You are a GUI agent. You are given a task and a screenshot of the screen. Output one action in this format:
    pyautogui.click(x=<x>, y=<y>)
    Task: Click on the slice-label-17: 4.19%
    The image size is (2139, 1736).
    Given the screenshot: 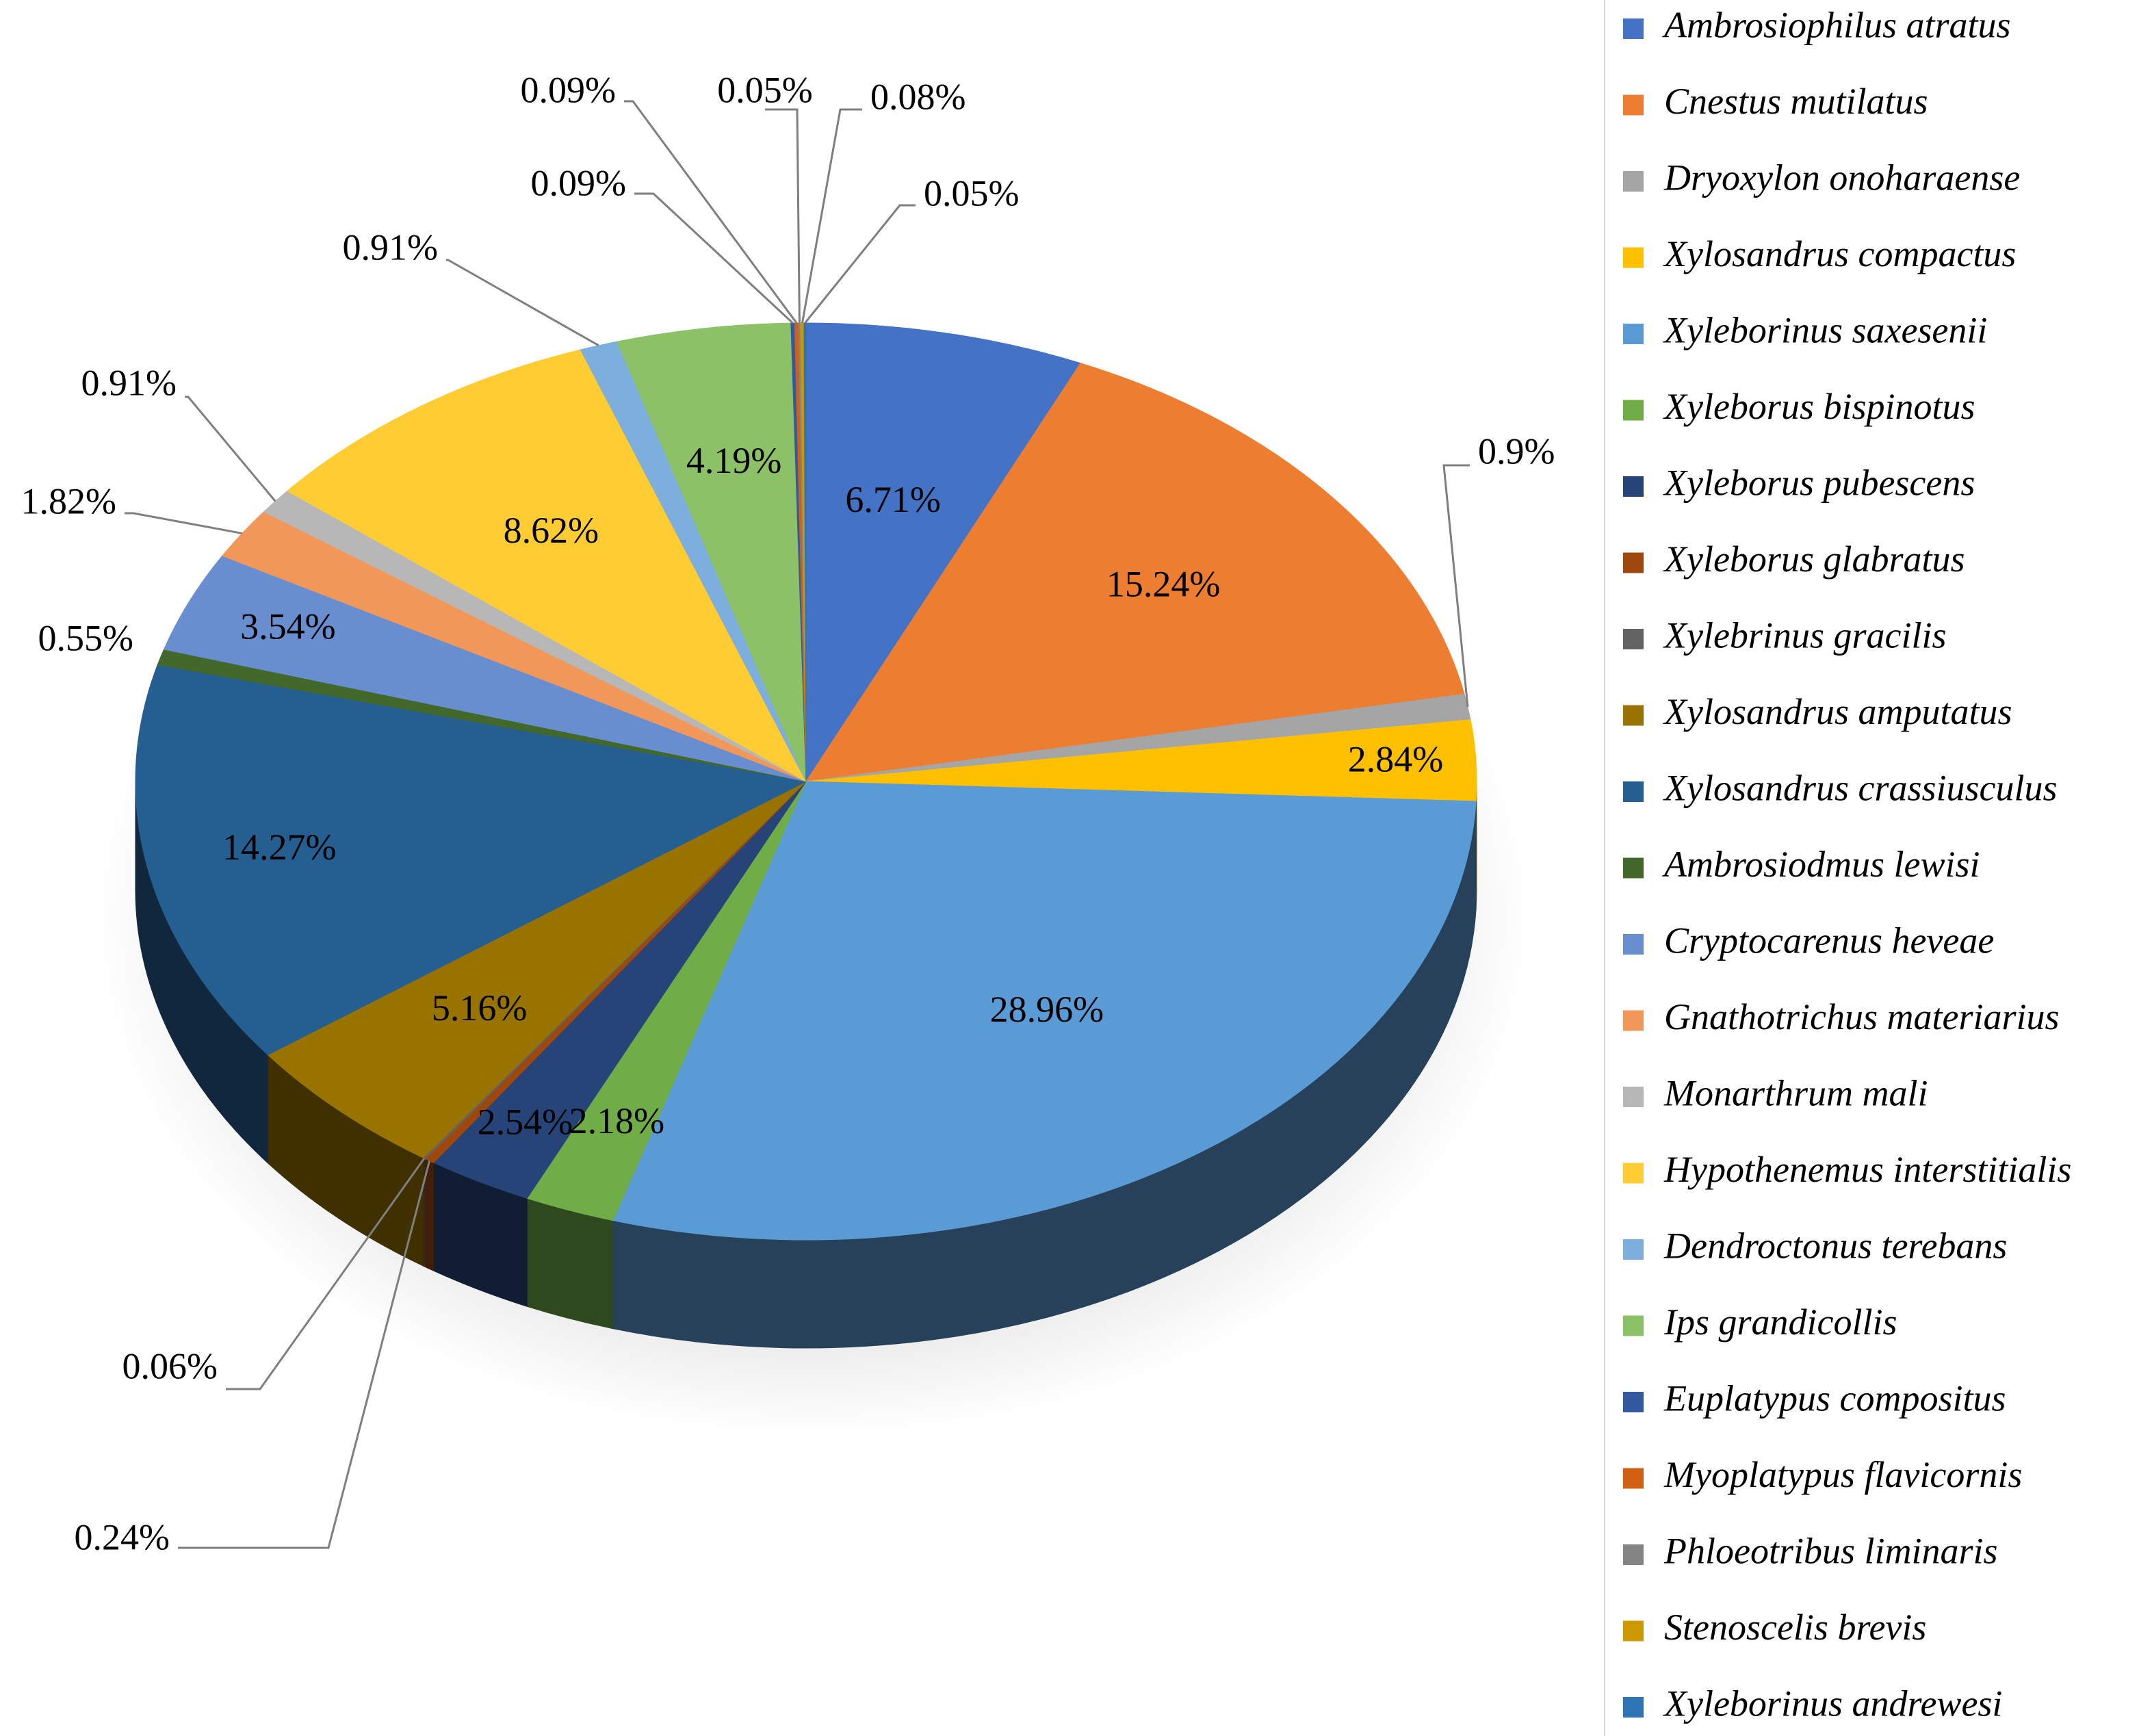 What is the action you would take?
    pyautogui.click(x=733, y=460)
    